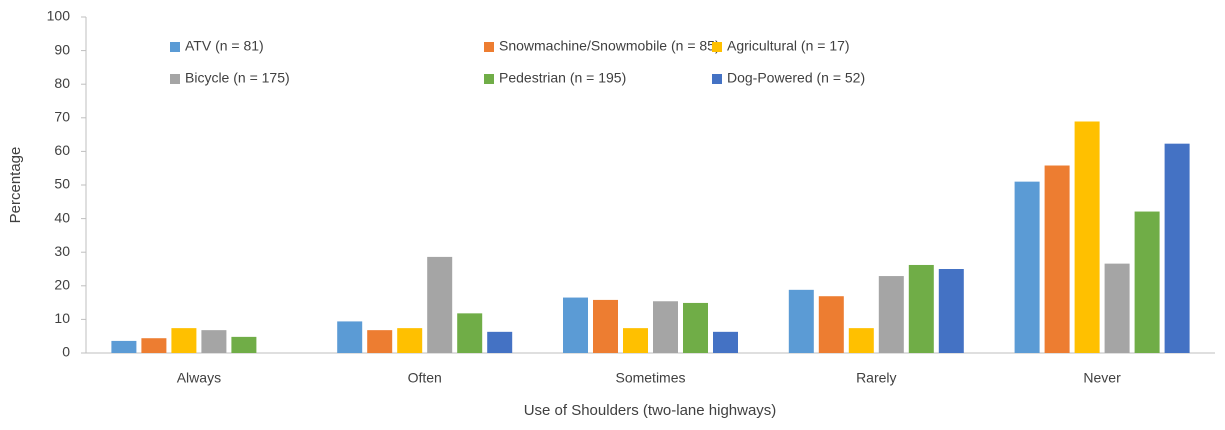 The image size is (1225, 430). What do you see at coordinates (562, 78) in the screenshot?
I see `legend-label: Pedestrian (n = 195)` at bounding box center [562, 78].